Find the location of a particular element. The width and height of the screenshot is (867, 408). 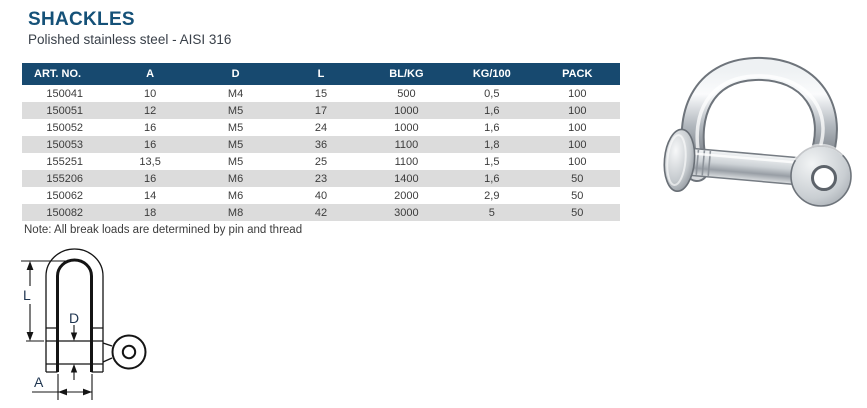

pin-eye-tab is located at coordinates (821, 175).